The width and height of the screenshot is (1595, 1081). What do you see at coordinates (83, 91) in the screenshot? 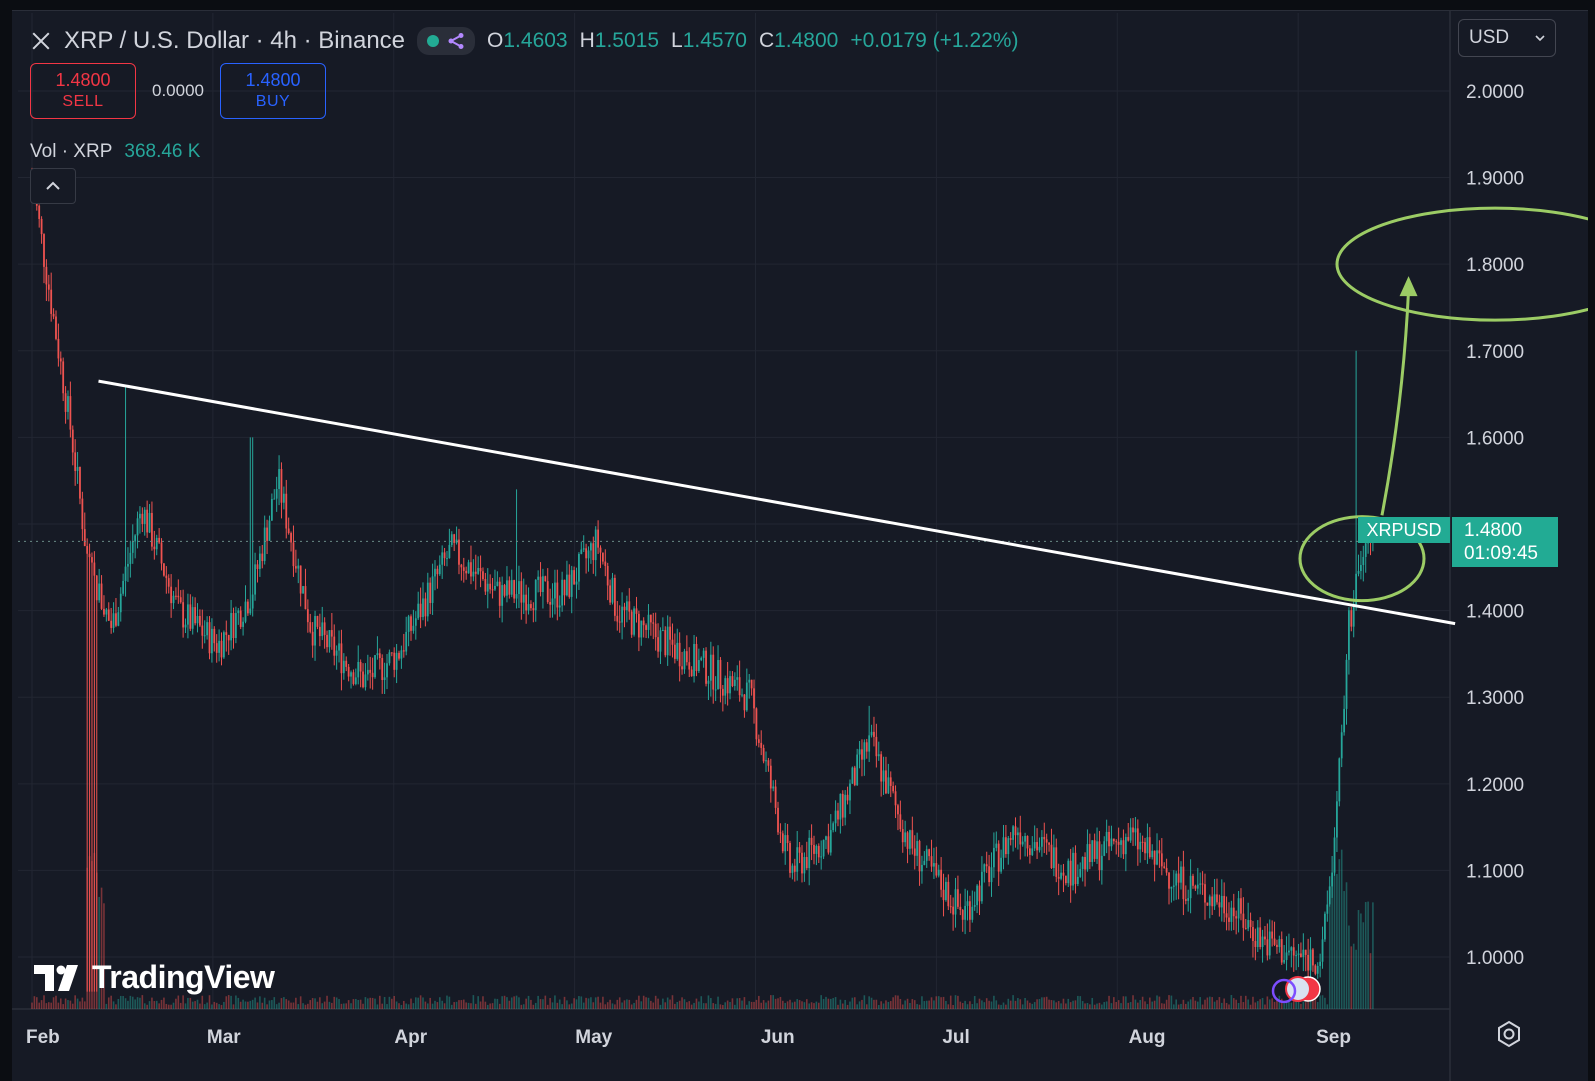
I see `sell-button: 1.4800 SELL` at bounding box center [83, 91].